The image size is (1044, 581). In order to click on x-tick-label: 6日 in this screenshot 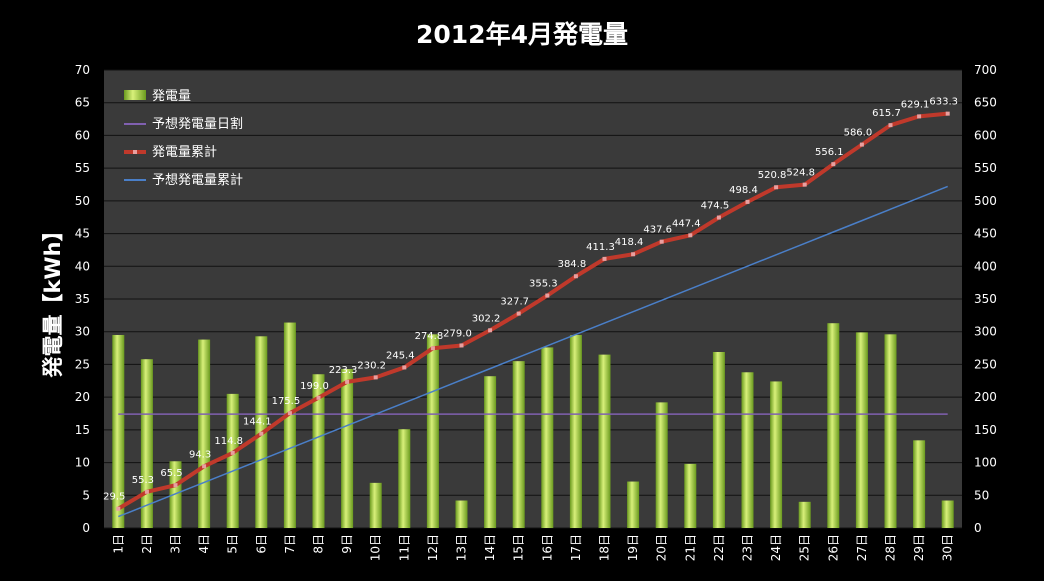, I will do `click(261, 544)`.